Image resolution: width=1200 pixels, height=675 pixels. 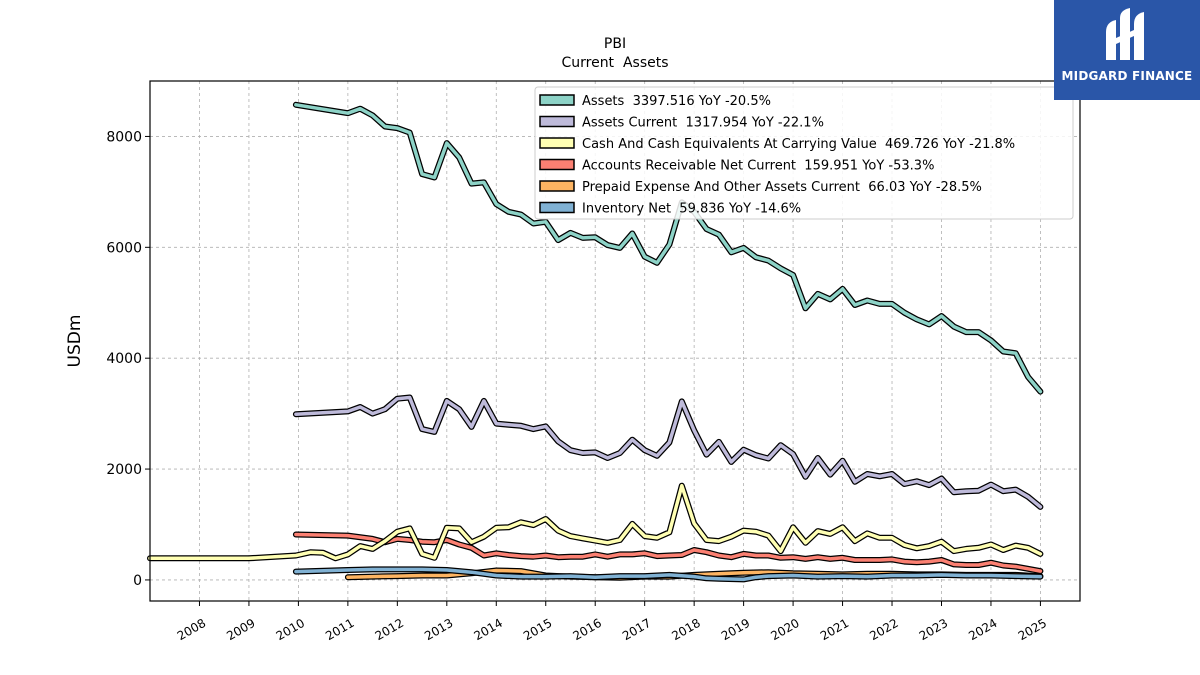 What do you see at coordinates (75, 341) in the screenshot?
I see `y-axis-label: USDm` at bounding box center [75, 341].